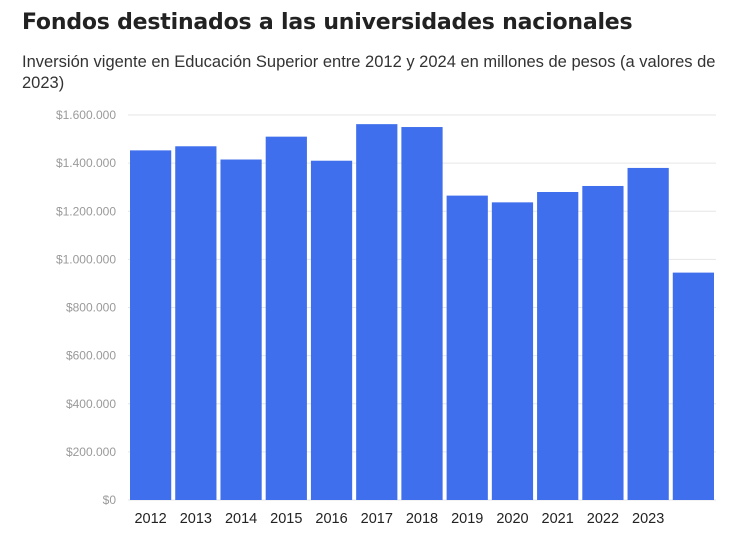 Image resolution: width=750 pixels, height=536 pixels. What do you see at coordinates (110, 500) in the screenshot?
I see `y-tick-label: $0` at bounding box center [110, 500].